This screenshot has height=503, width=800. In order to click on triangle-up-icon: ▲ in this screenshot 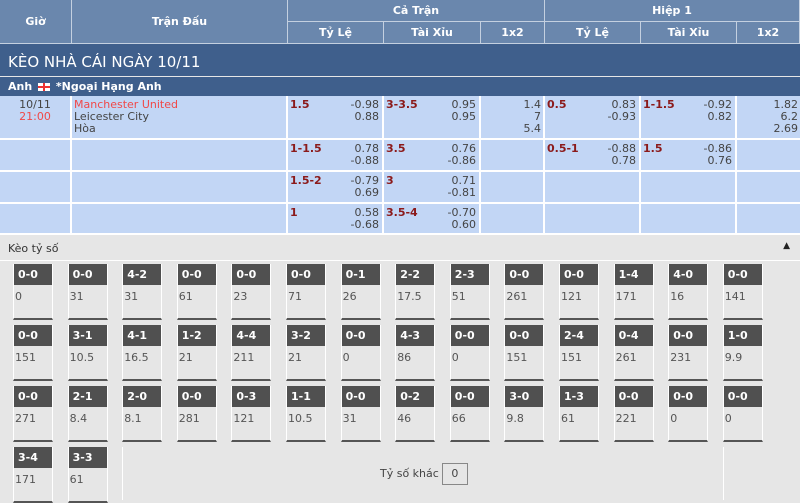, I will do `click(786, 246)`.